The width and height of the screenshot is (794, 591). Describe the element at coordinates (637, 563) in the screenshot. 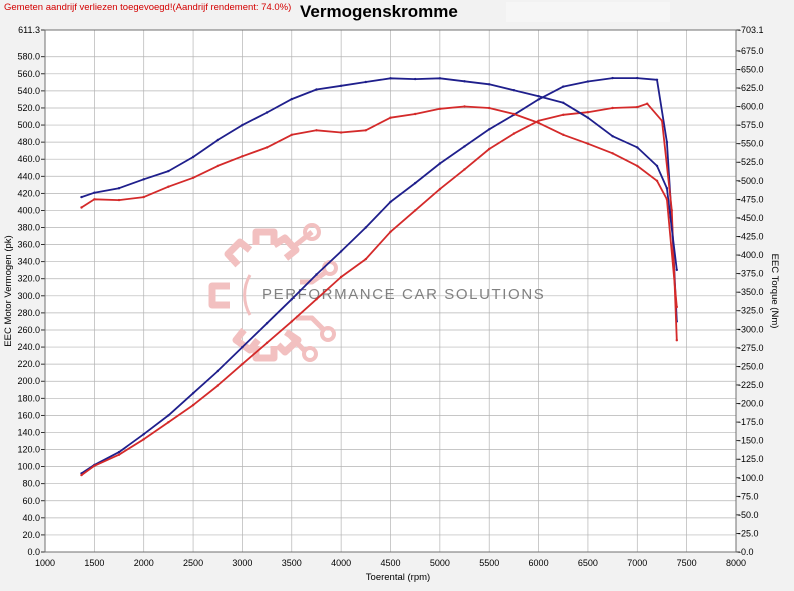

I see `x-tick-label: 7000` at that location.